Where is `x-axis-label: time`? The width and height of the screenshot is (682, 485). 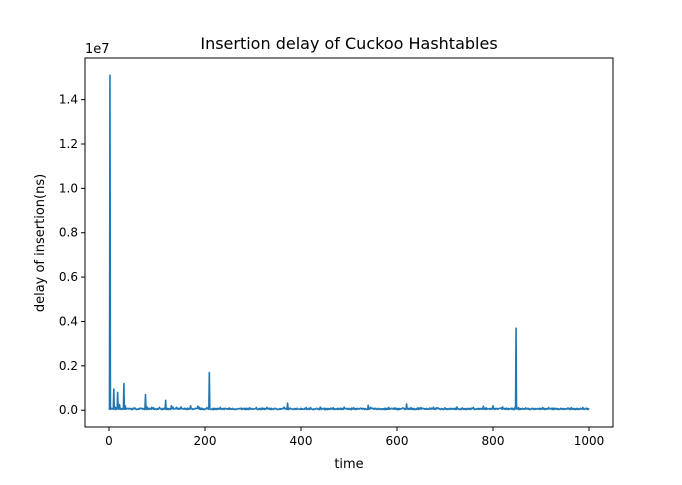
x-axis-label: time is located at coordinates (348, 464).